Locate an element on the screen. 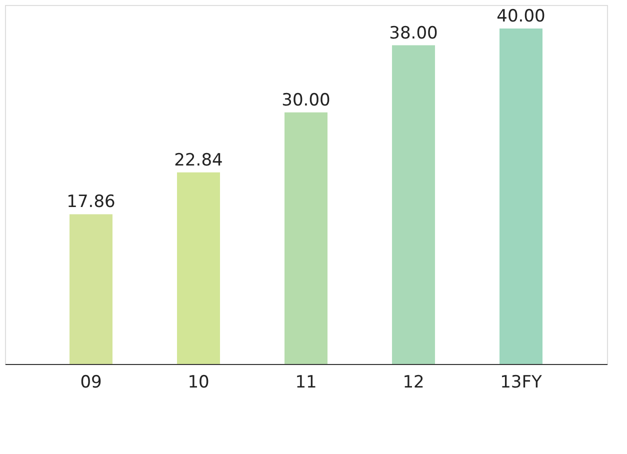  x-tick-label: 13FY is located at coordinates (521, 382).